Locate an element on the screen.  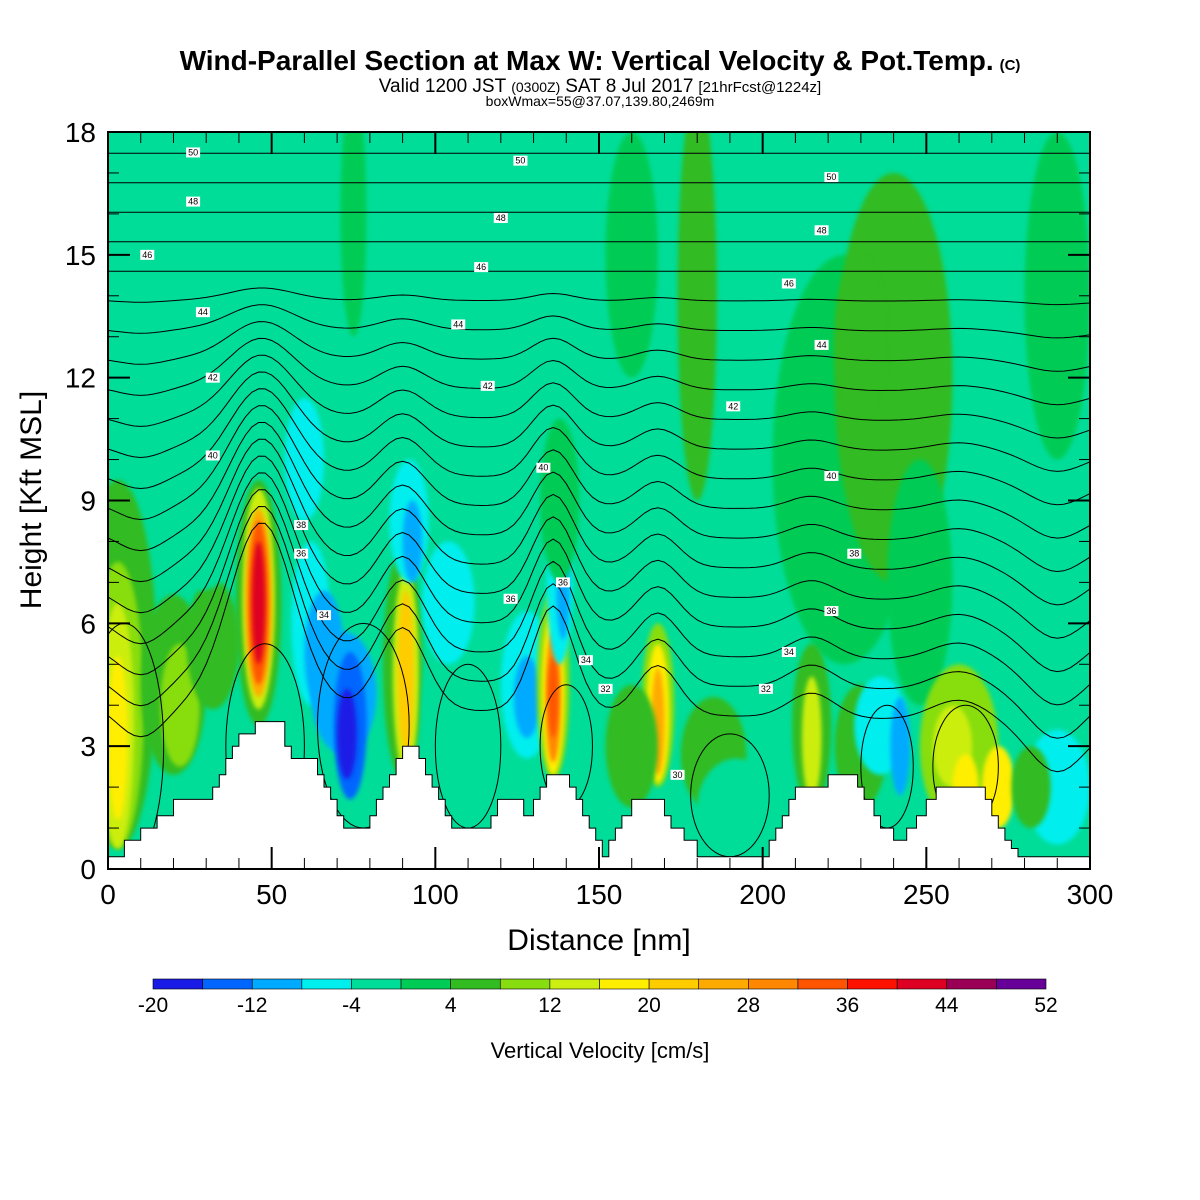
terrain-profile is located at coordinates (599, 795).